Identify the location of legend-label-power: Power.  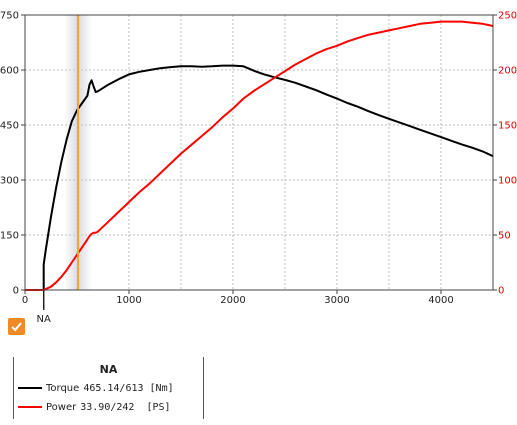
(61, 407).